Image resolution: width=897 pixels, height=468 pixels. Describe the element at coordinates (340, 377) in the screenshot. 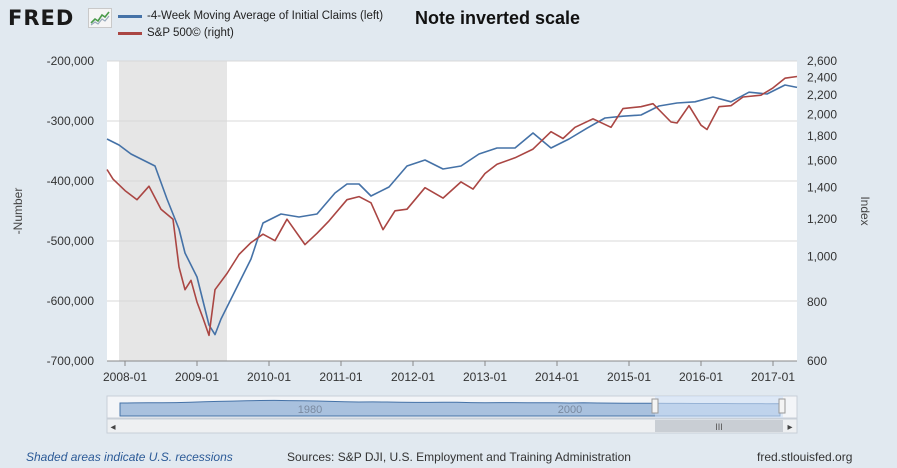

I see `x-tick-label: 2011-01` at that location.